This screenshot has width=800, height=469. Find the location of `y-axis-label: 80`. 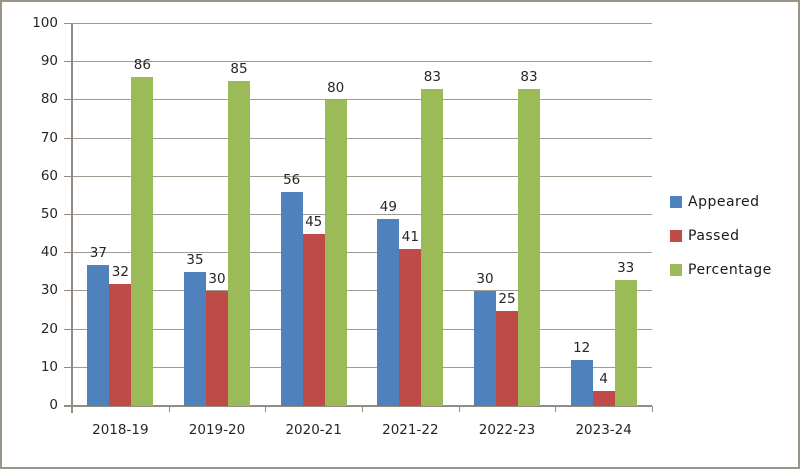

y-axis-label: 80 is located at coordinates (49, 99).